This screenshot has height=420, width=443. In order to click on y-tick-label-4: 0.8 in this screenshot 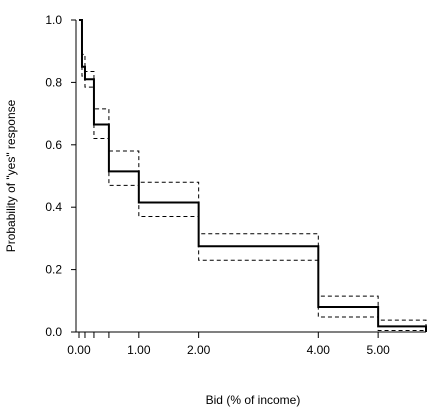, I will do `click(53, 82)`.